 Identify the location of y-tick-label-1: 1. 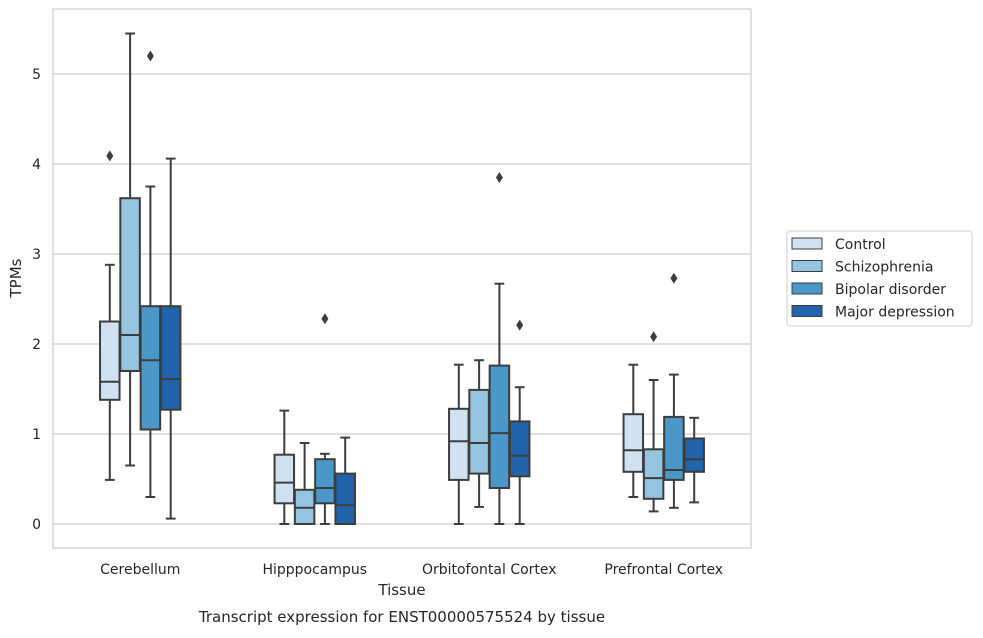
(36, 435).